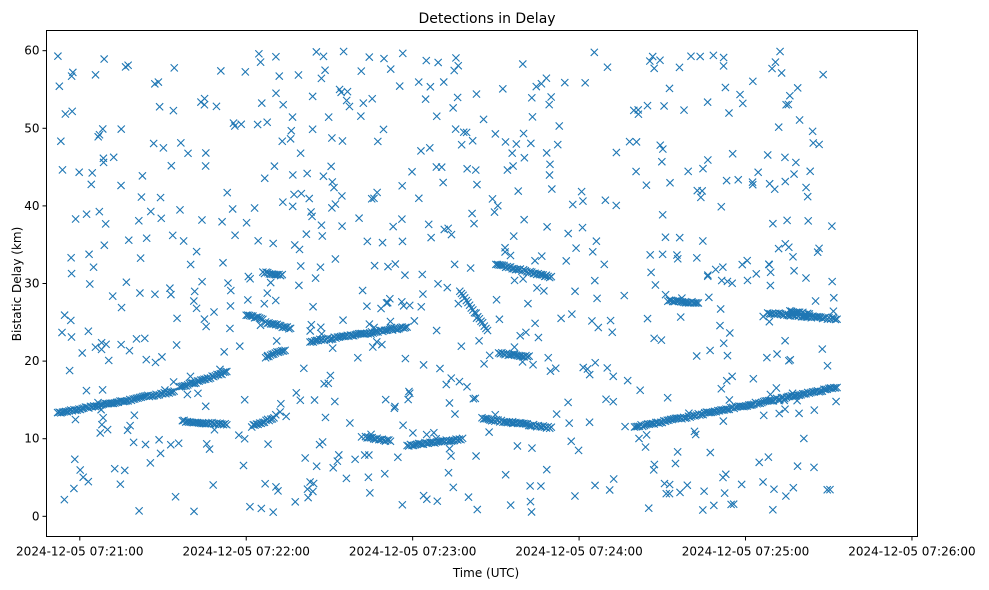 The image size is (989, 590). What do you see at coordinates (79, 552) in the screenshot?
I see `x-tick-label: 2024-12-05 07:21:00` at bounding box center [79, 552].